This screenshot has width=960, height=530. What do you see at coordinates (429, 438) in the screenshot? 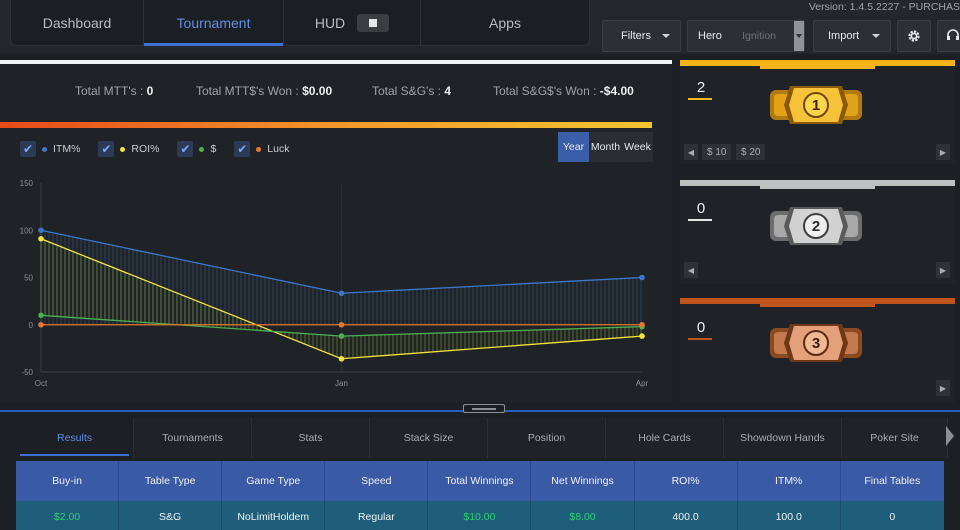
I see `tab-stack-size: Stack Size` at bounding box center [429, 438].